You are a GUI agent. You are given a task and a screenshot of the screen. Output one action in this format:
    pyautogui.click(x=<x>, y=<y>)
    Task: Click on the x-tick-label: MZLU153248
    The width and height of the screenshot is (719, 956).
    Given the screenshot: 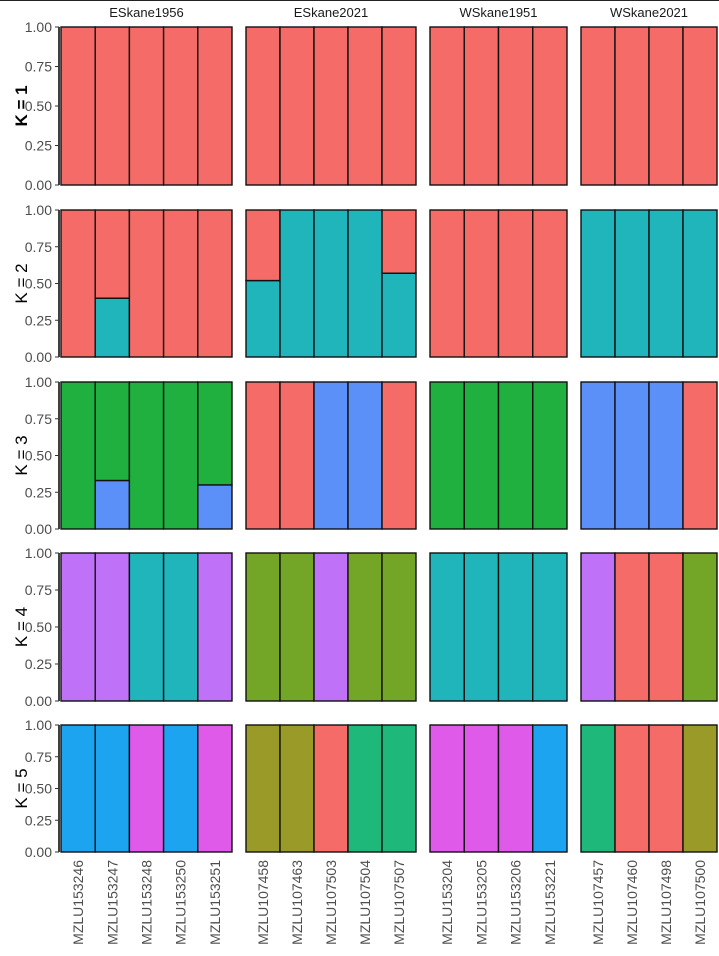 What is the action you would take?
    pyautogui.click(x=147, y=902)
    